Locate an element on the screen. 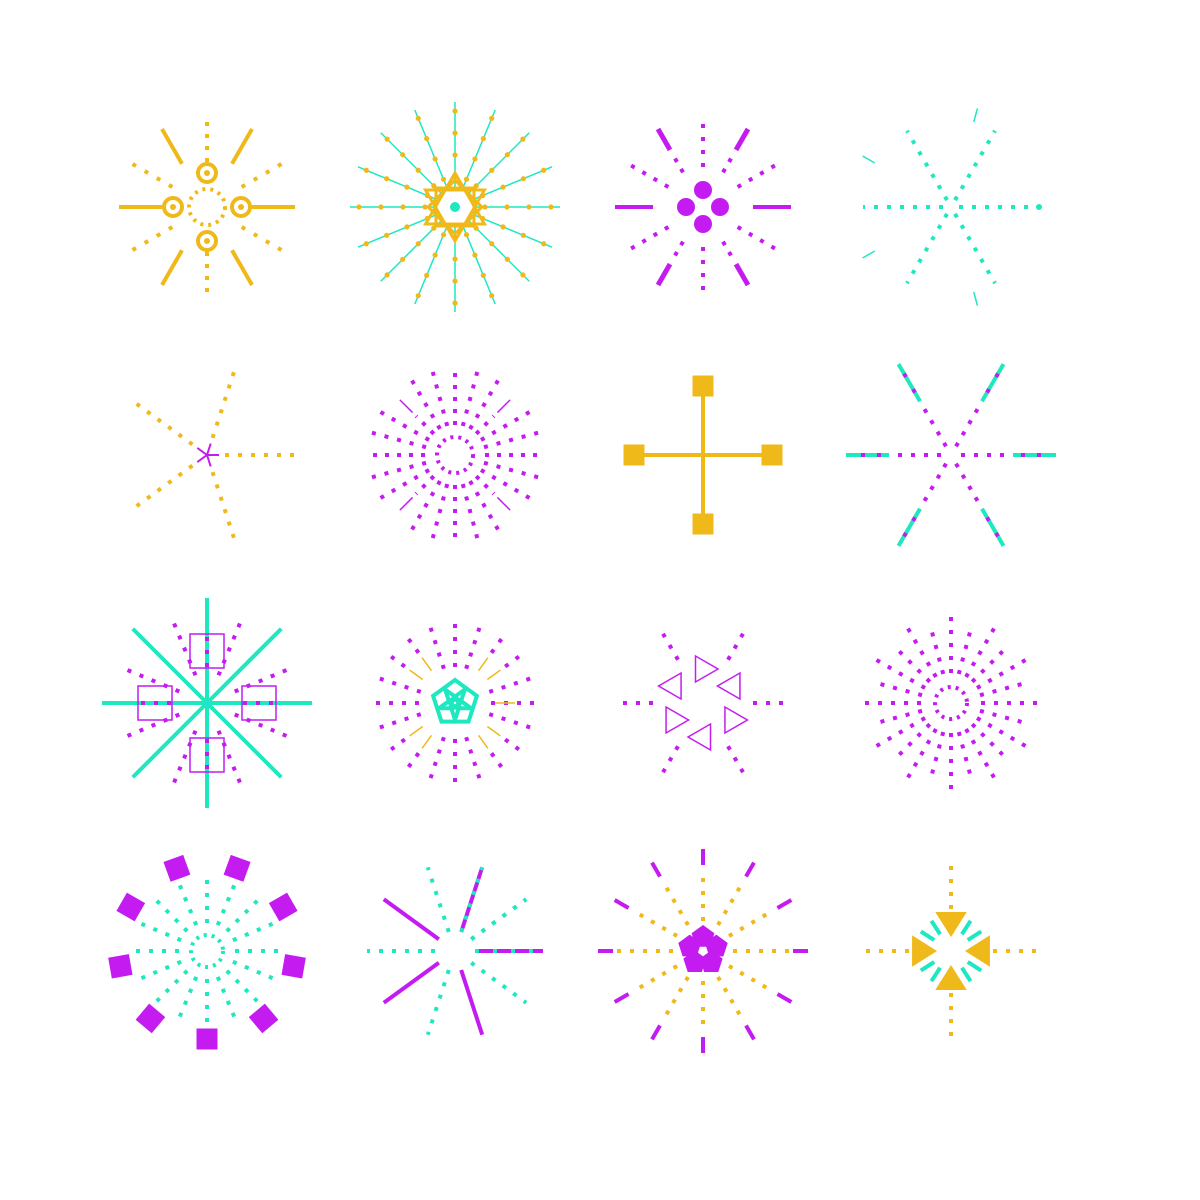 This screenshot has width=1200, height=1200. dotted-spoke-outer is located at coordinates (499, 642).